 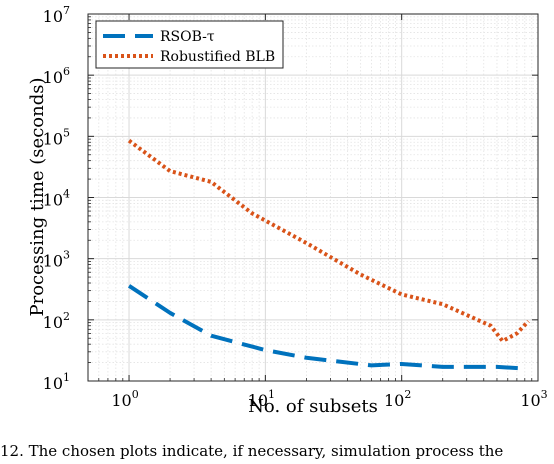 I want to click on y-tick-label: 10⁶, so click(x=56, y=76).